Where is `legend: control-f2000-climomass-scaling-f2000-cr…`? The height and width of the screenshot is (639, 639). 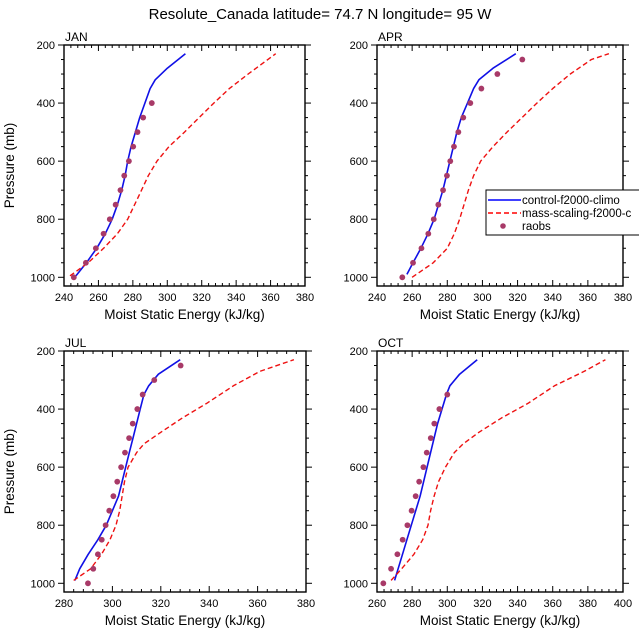 legend: control-f2000-climomass-scaling-f2000-cr… is located at coordinates (562, 212).